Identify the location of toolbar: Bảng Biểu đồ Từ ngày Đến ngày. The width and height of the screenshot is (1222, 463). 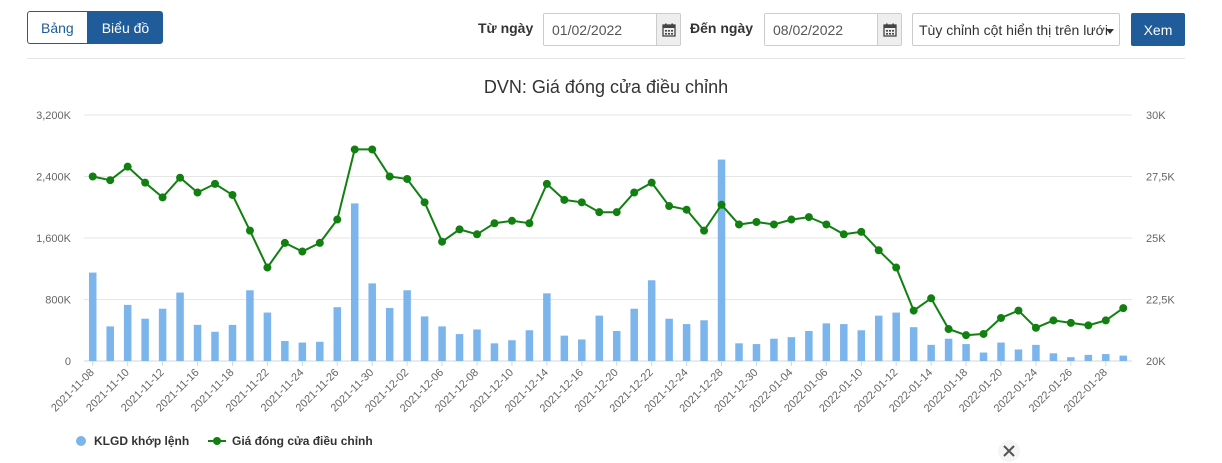
(611, 29).